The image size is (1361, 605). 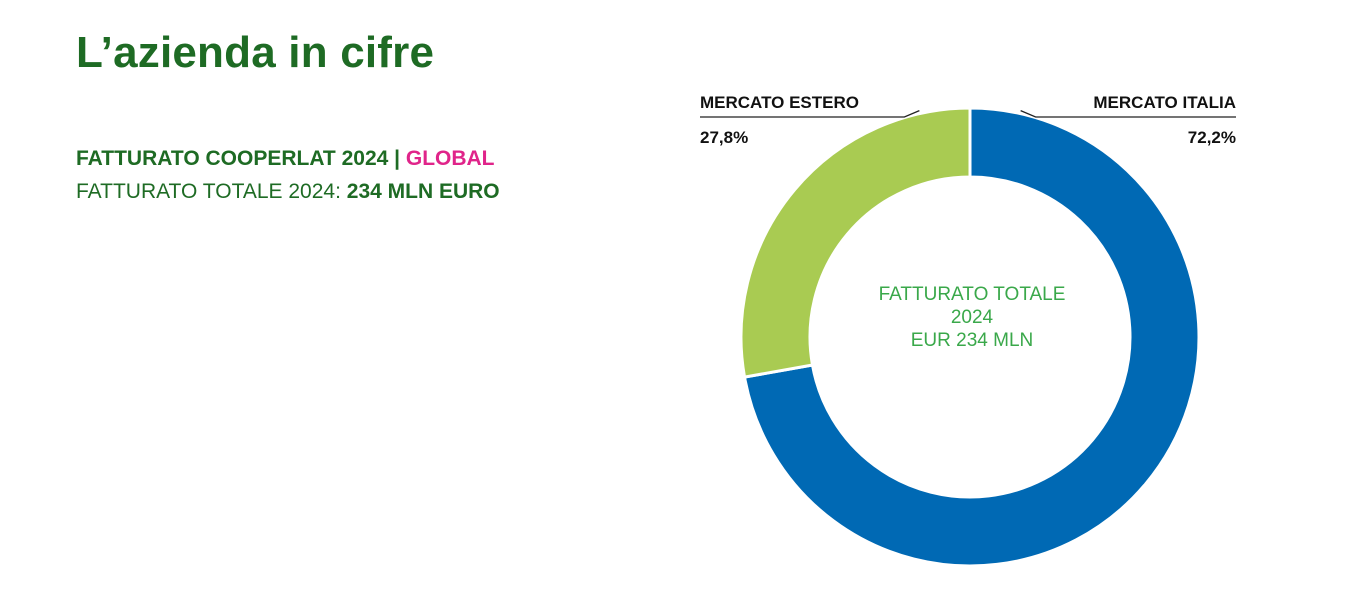 I want to click on revenue-heading: FATTURATO COOPERLAT 2024 | GLOBAL, so click(x=285, y=159).